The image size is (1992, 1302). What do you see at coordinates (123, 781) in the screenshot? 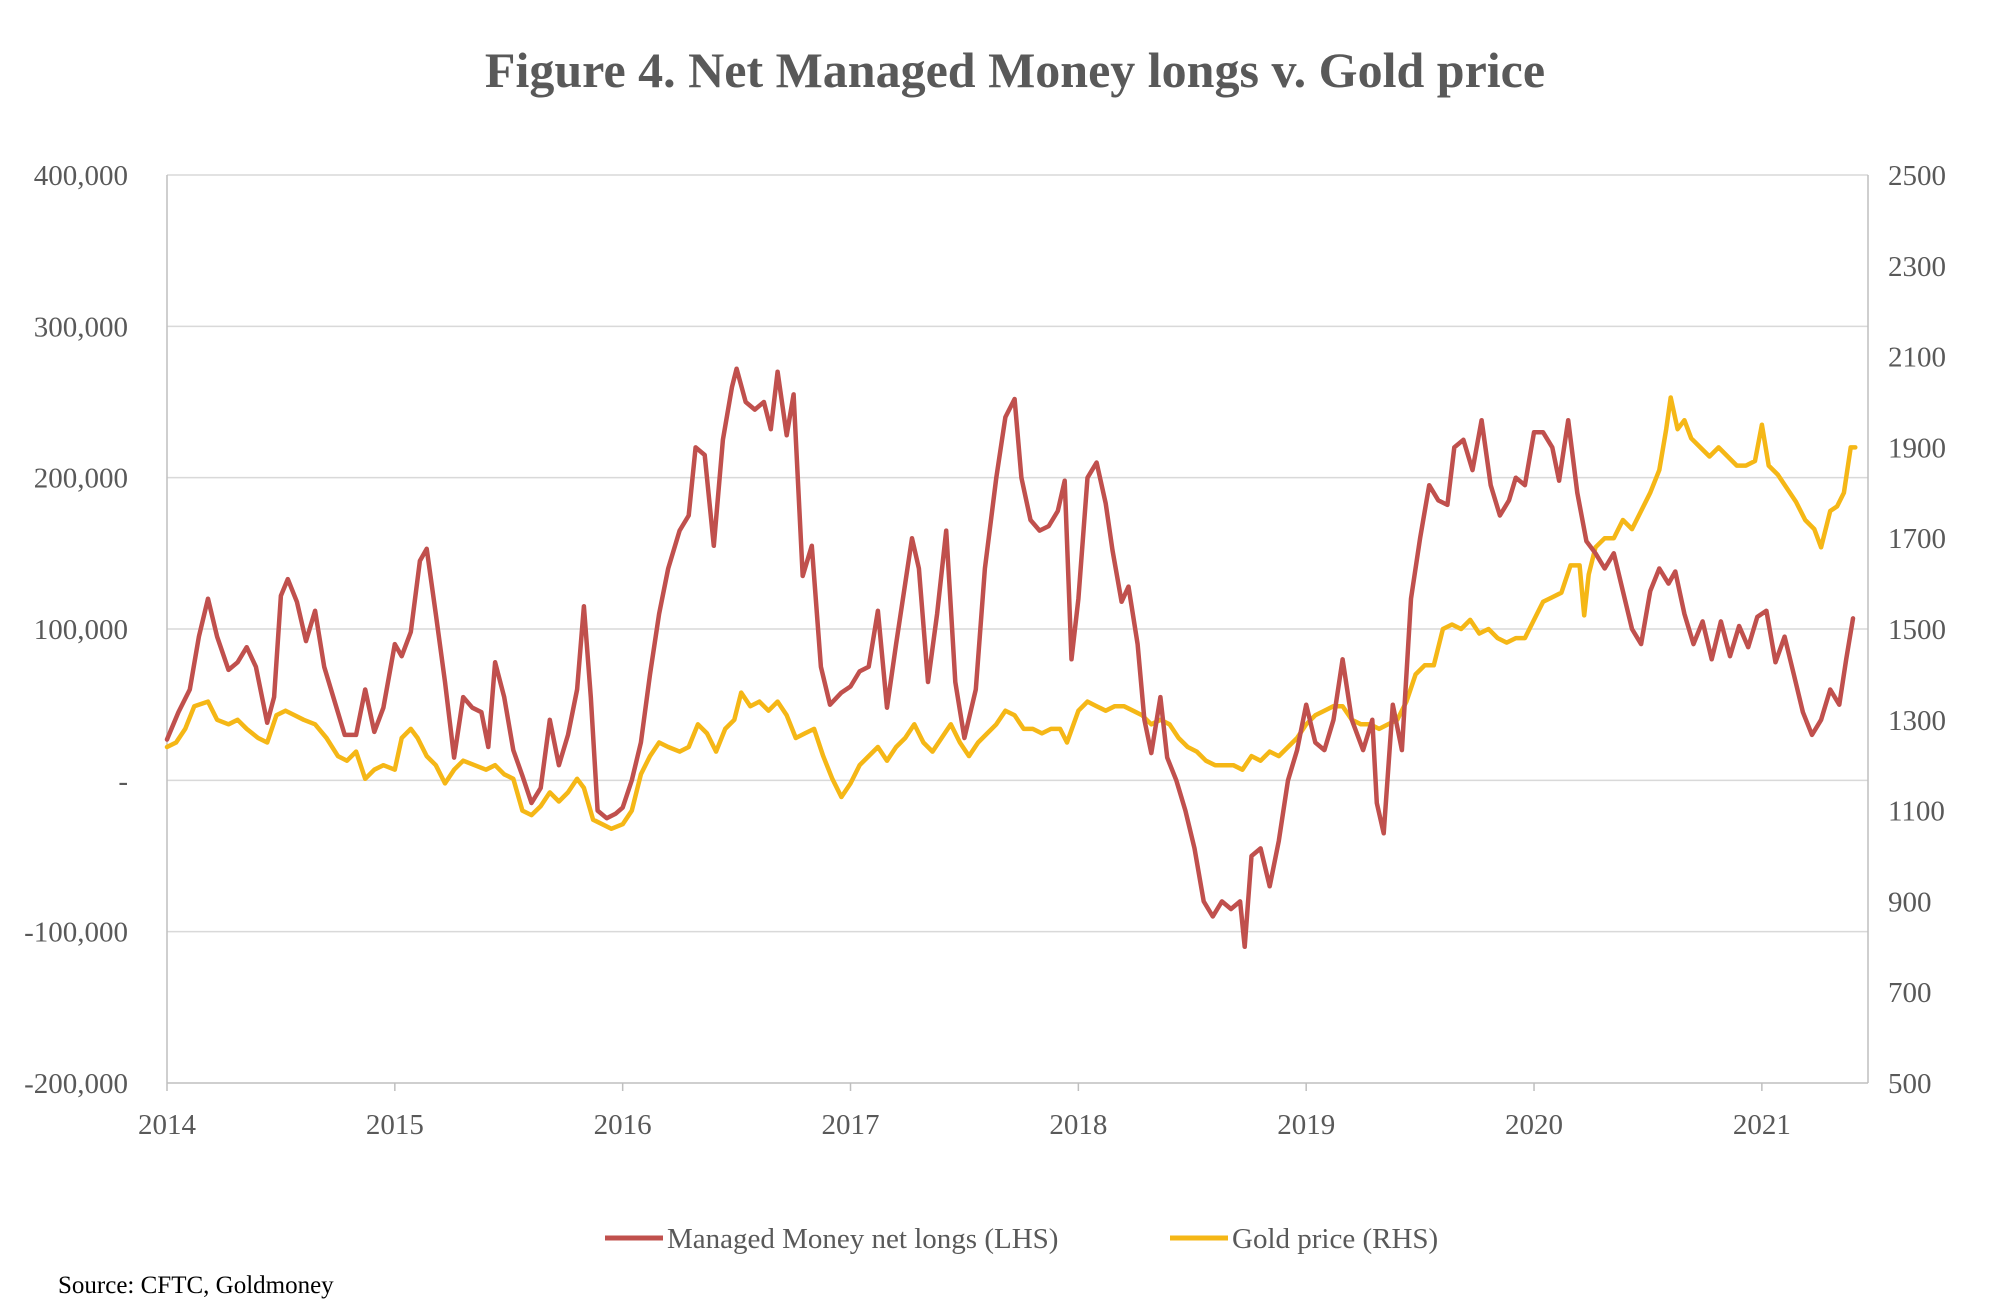
I see `left-tick-label: -` at bounding box center [123, 781].